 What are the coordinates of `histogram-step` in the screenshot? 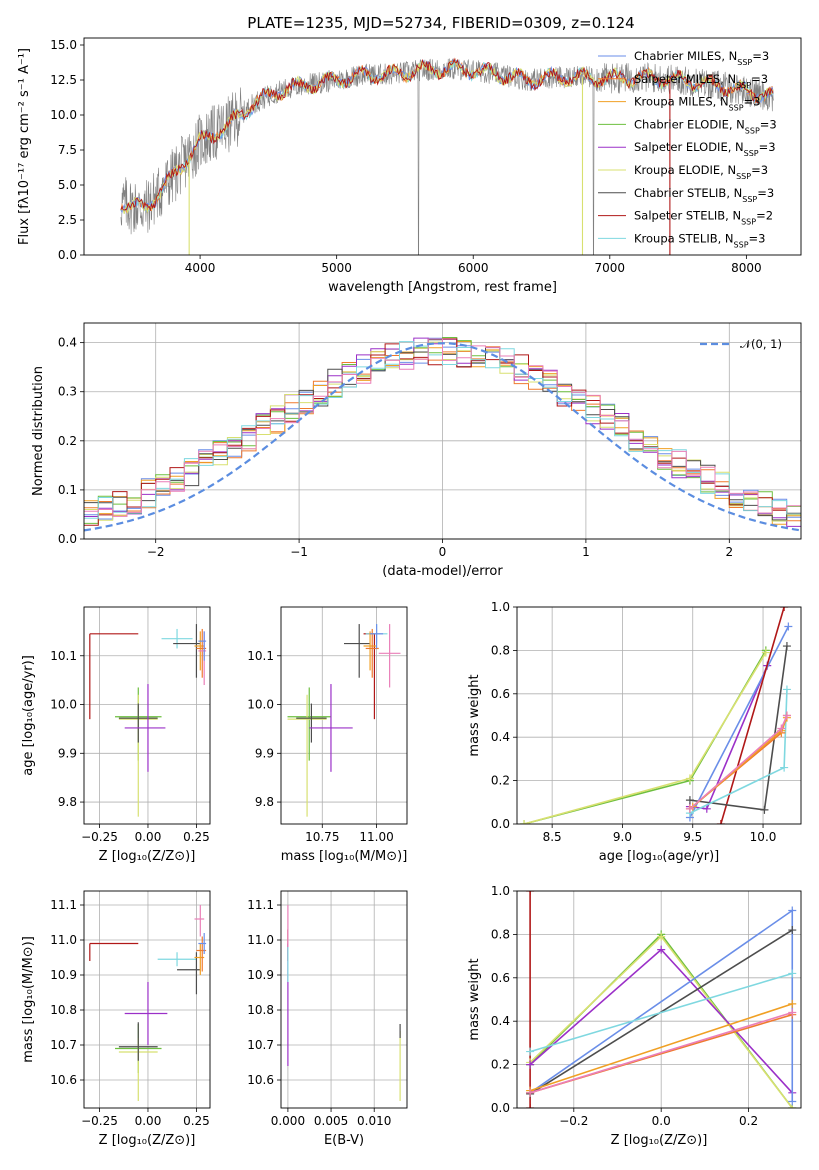 It's located at (442, 427).